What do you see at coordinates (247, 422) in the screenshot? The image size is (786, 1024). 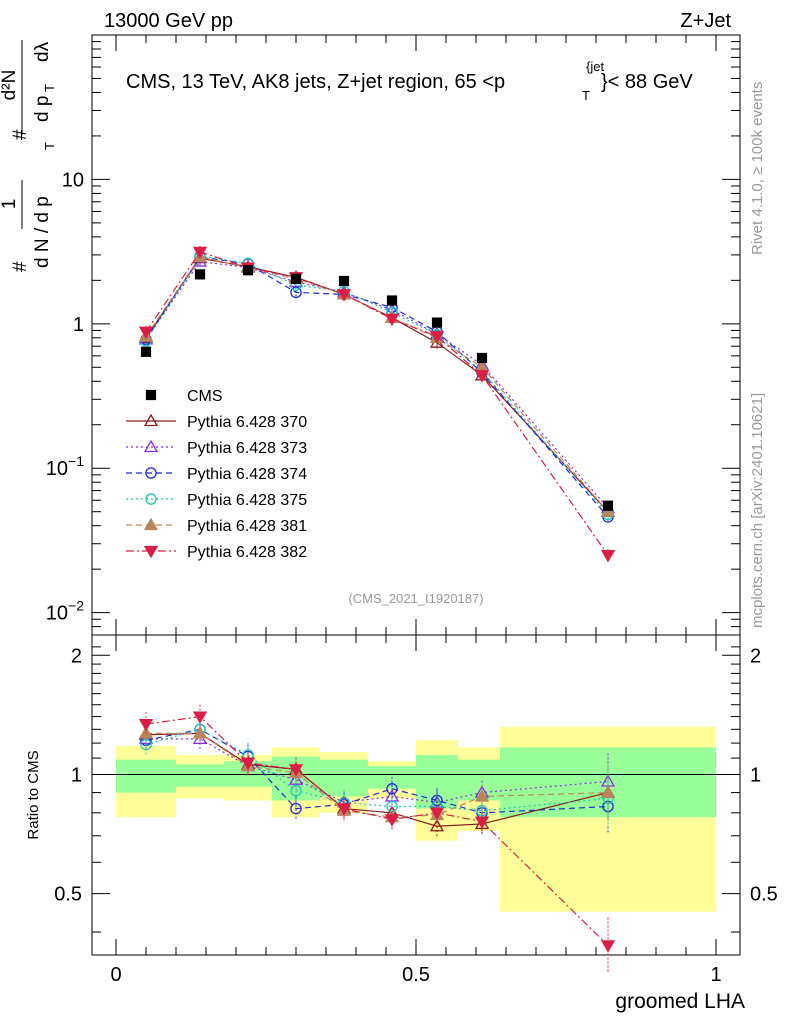 I see `legend-label: Pythia 6.428 370` at bounding box center [247, 422].